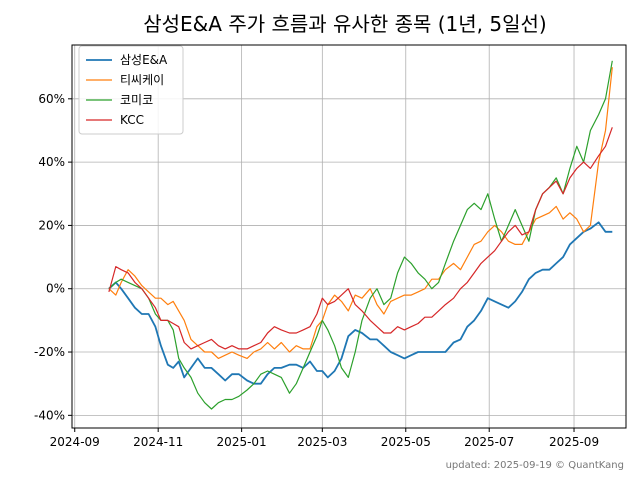  I want to click on y-tick-label: 20%, so click(51, 225).